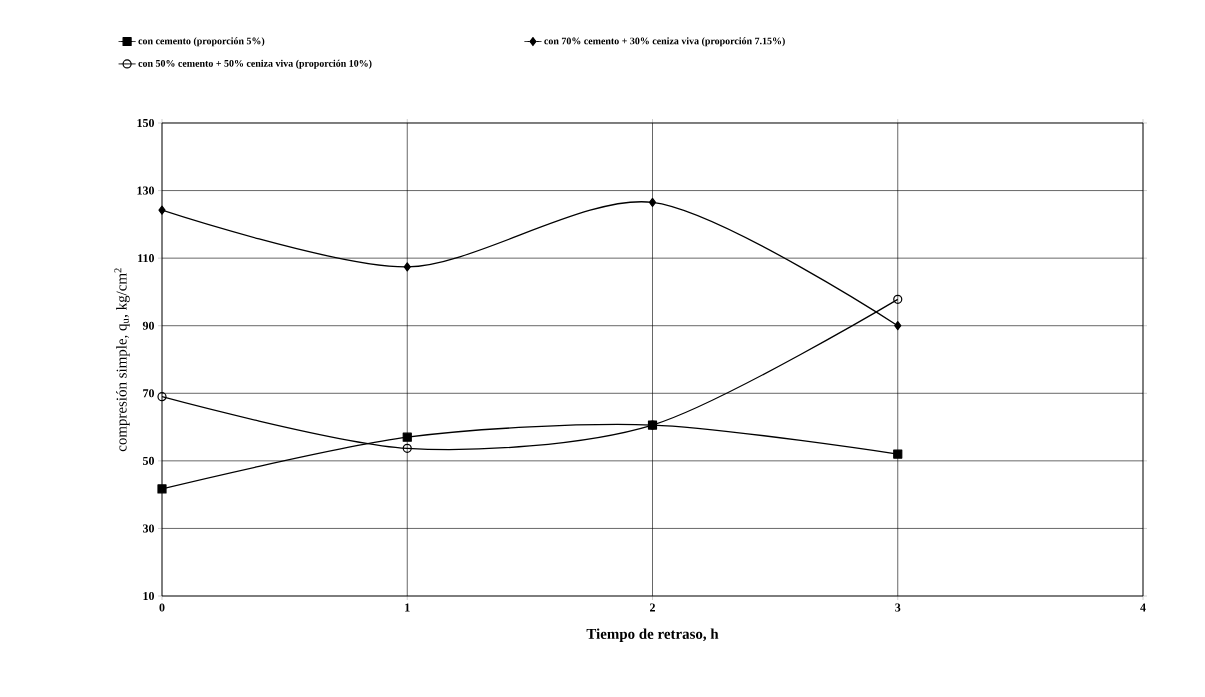 The height and width of the screenshot is (697, 1205). What do you see at coordinates (148, 528) in the screenshot?
I see `y-tick-label: 30` at bounding box center [148, 528].